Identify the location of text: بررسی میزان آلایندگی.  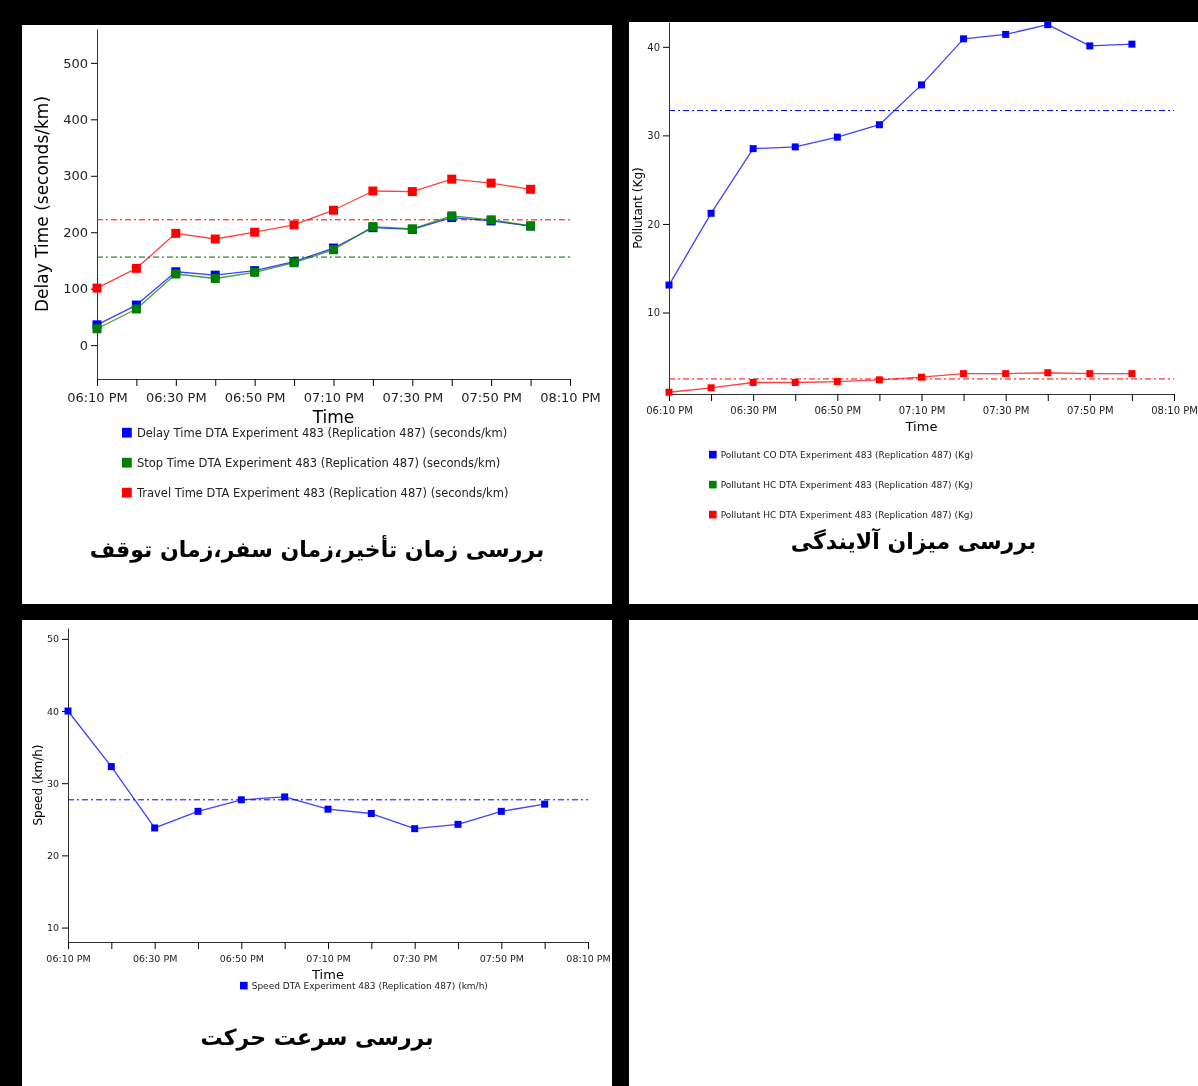
(913, 541).